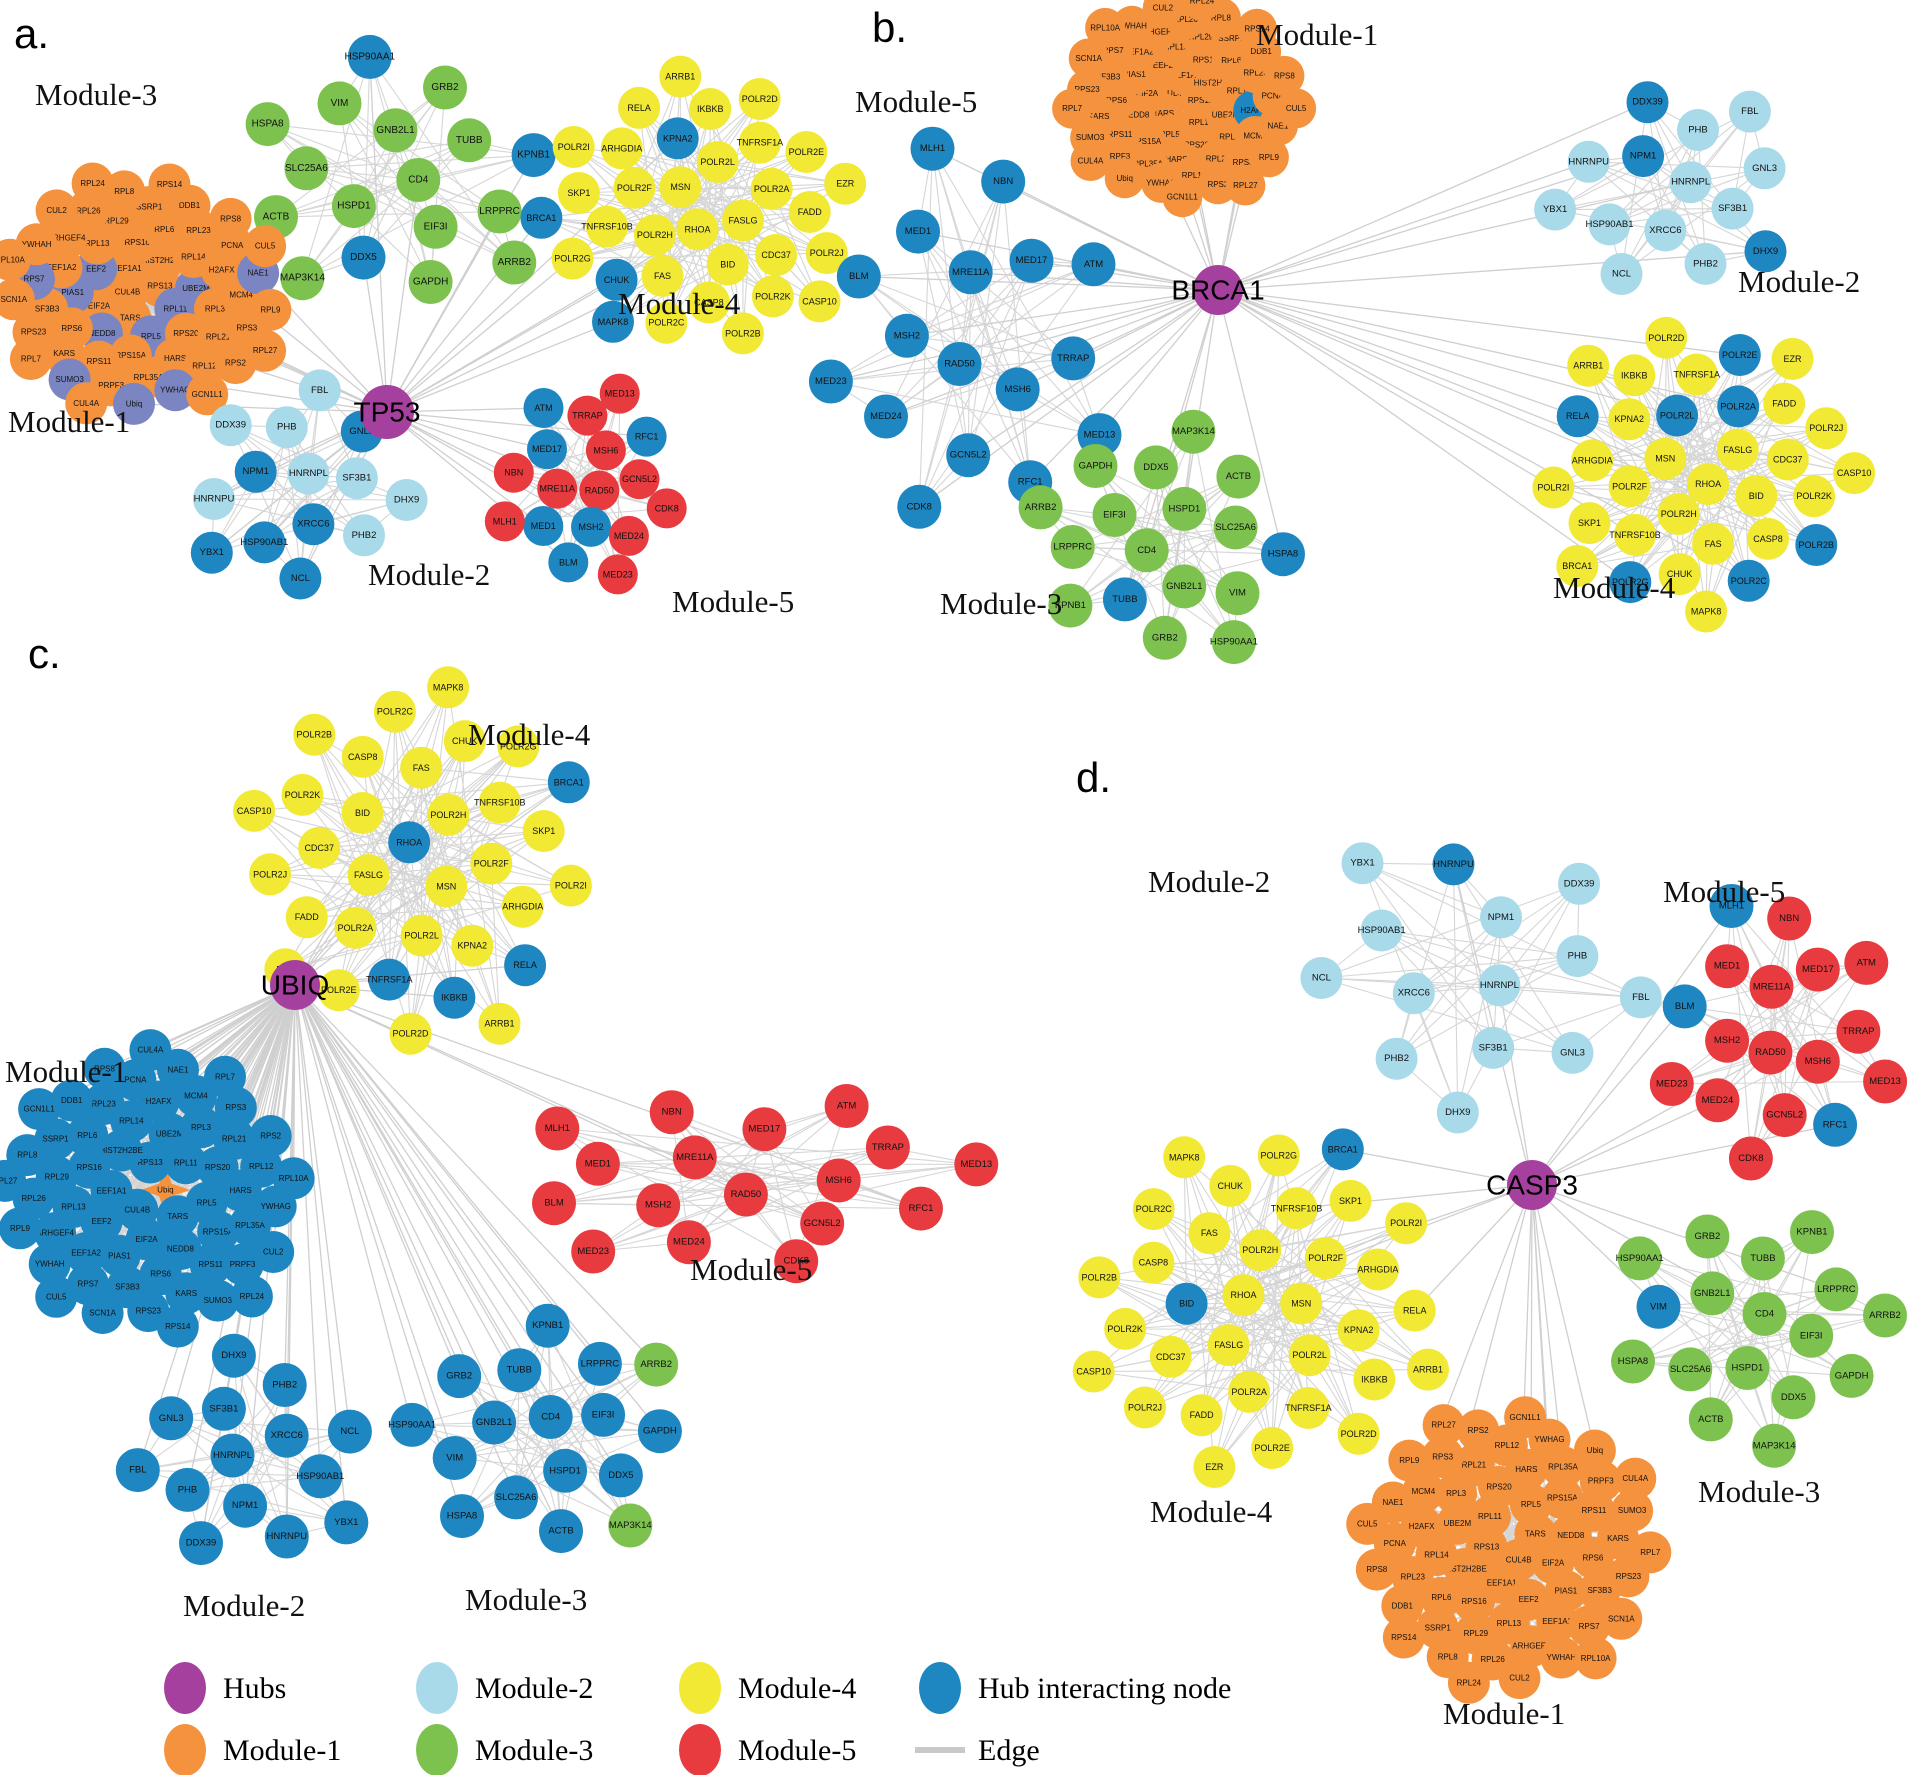 This screenshot has height=1775, width=1923. Describe the element at coordinates (764, 1129) in the screenshot. I see `node-c-MED17` at that location.